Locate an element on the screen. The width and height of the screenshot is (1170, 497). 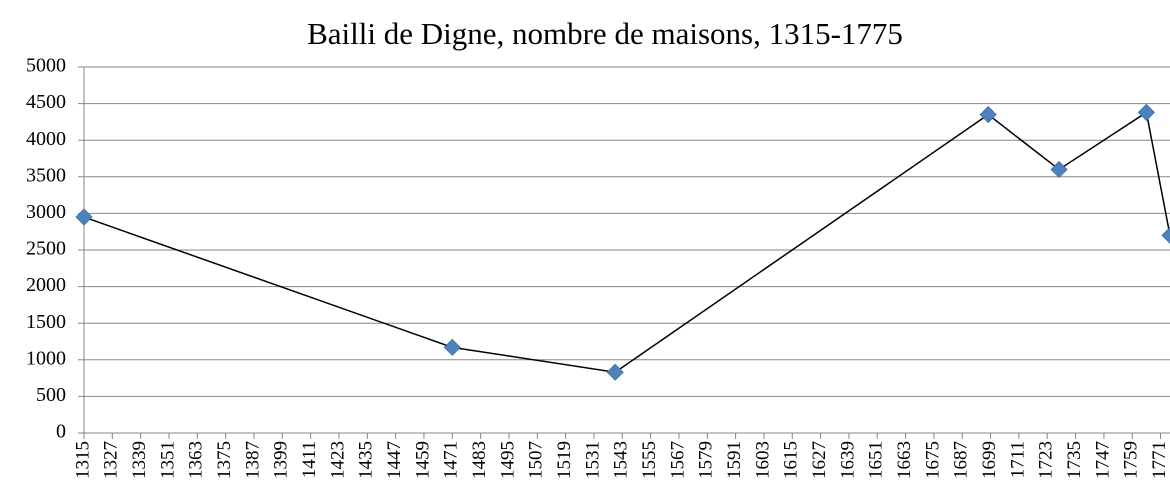
x-tick-label: 1483 is located at coordinates (479, 460).